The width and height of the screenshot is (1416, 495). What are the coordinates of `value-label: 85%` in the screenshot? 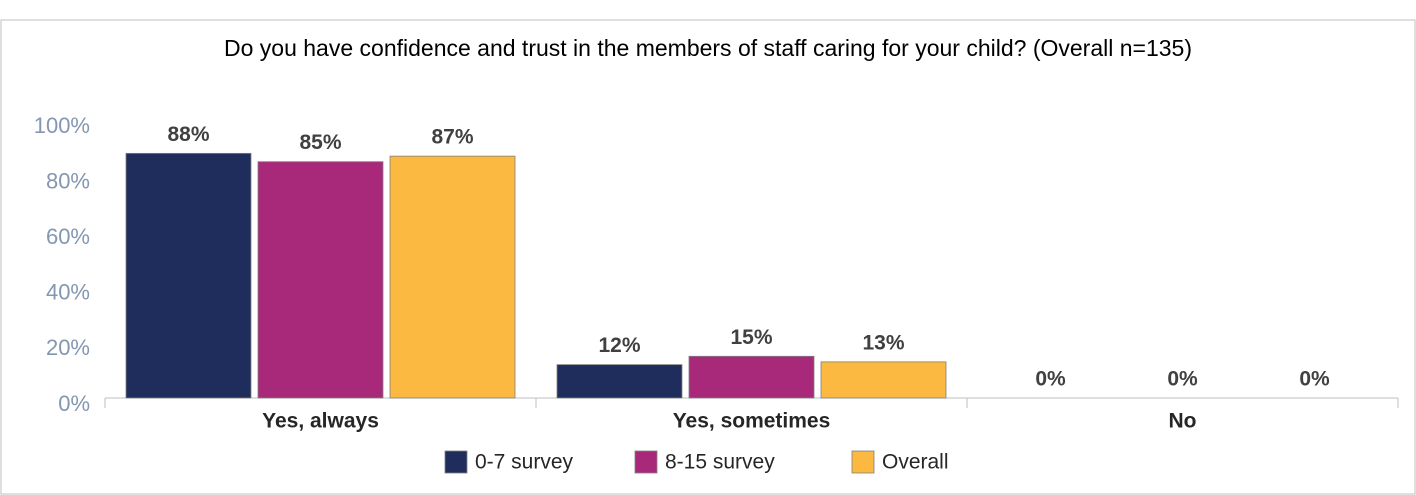 It's located at (320, 142).